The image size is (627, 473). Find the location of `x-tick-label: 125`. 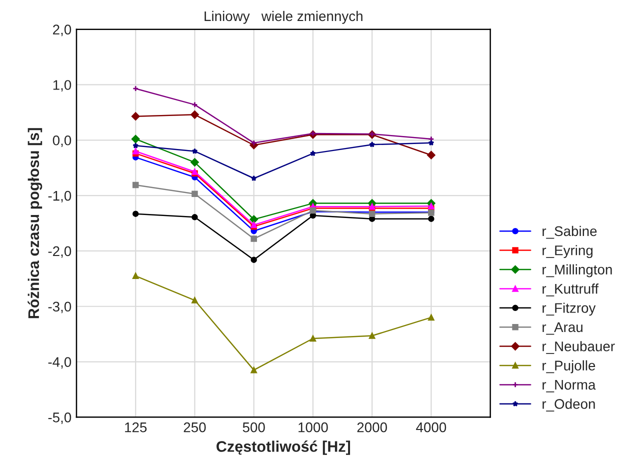

x-tick-label: 125 is located at coordinates (136, 427).